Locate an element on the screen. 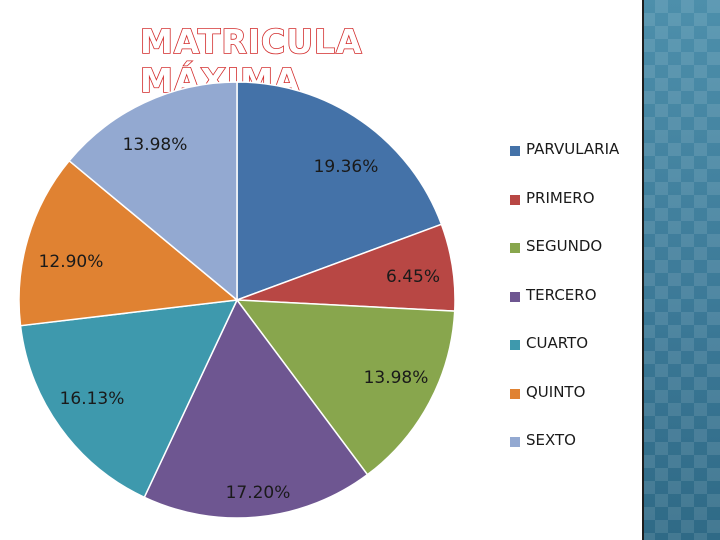 The width and height of the screenshot is (720, 540). legend-label: SEGUNDO is located at coordinates (564, 246).